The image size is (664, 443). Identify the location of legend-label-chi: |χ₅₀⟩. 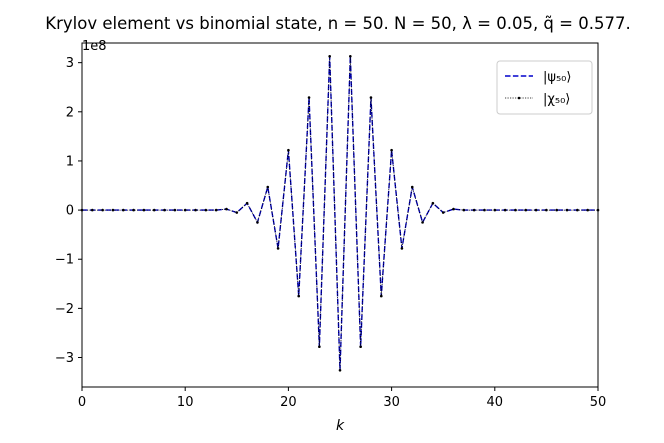
(556, 99).